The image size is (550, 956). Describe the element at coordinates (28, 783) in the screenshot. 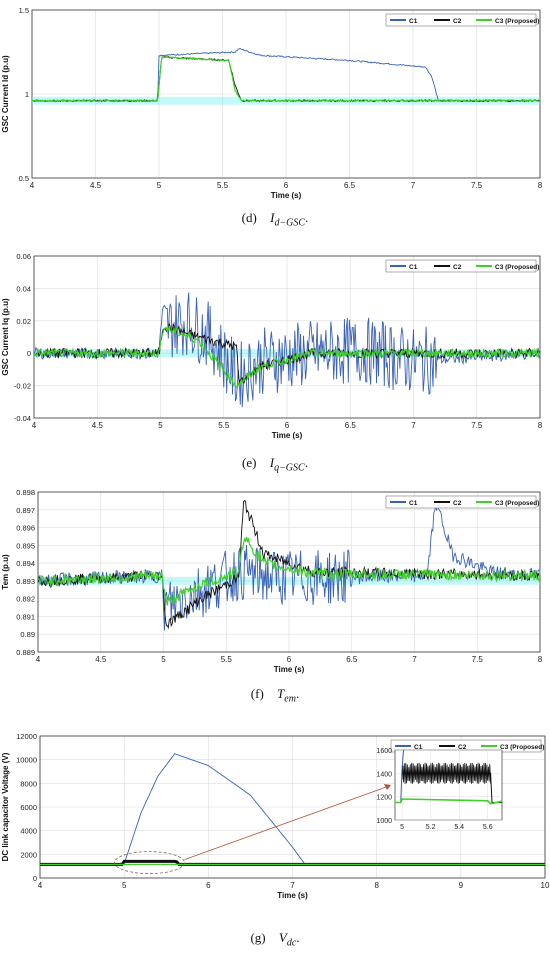

I see `y-tick-label: 8000` at that location.